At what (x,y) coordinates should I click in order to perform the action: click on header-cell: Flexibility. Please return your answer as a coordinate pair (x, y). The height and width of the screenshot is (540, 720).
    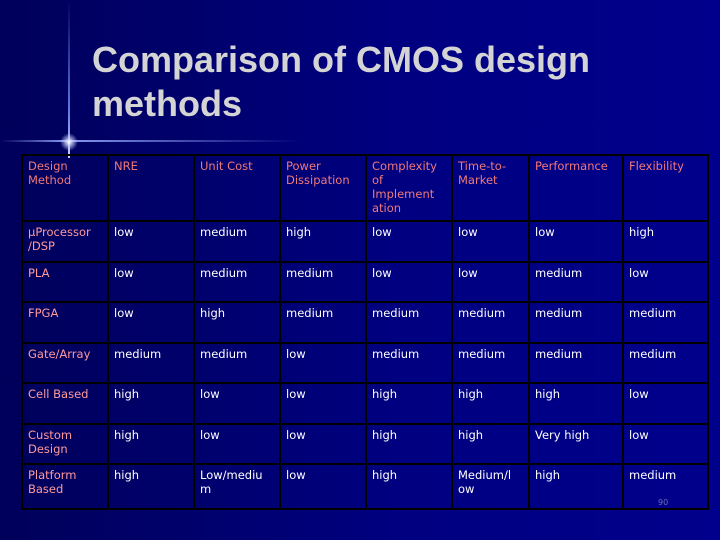
    Looking at the image, I should click on (665, 188).